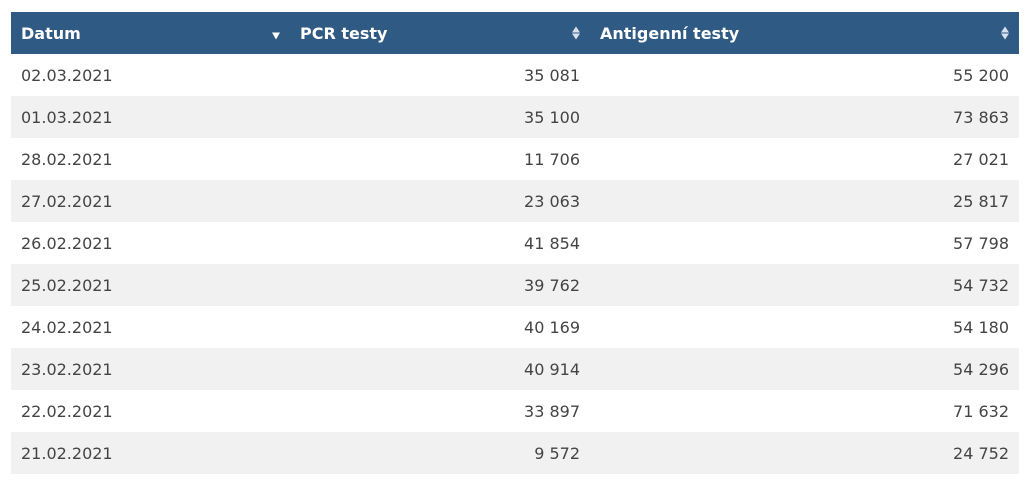 Image resolution: width=1029 pixels, height=483 pixels. I want to click on cell-pcr-testy: 40 169, so click(552, 327).